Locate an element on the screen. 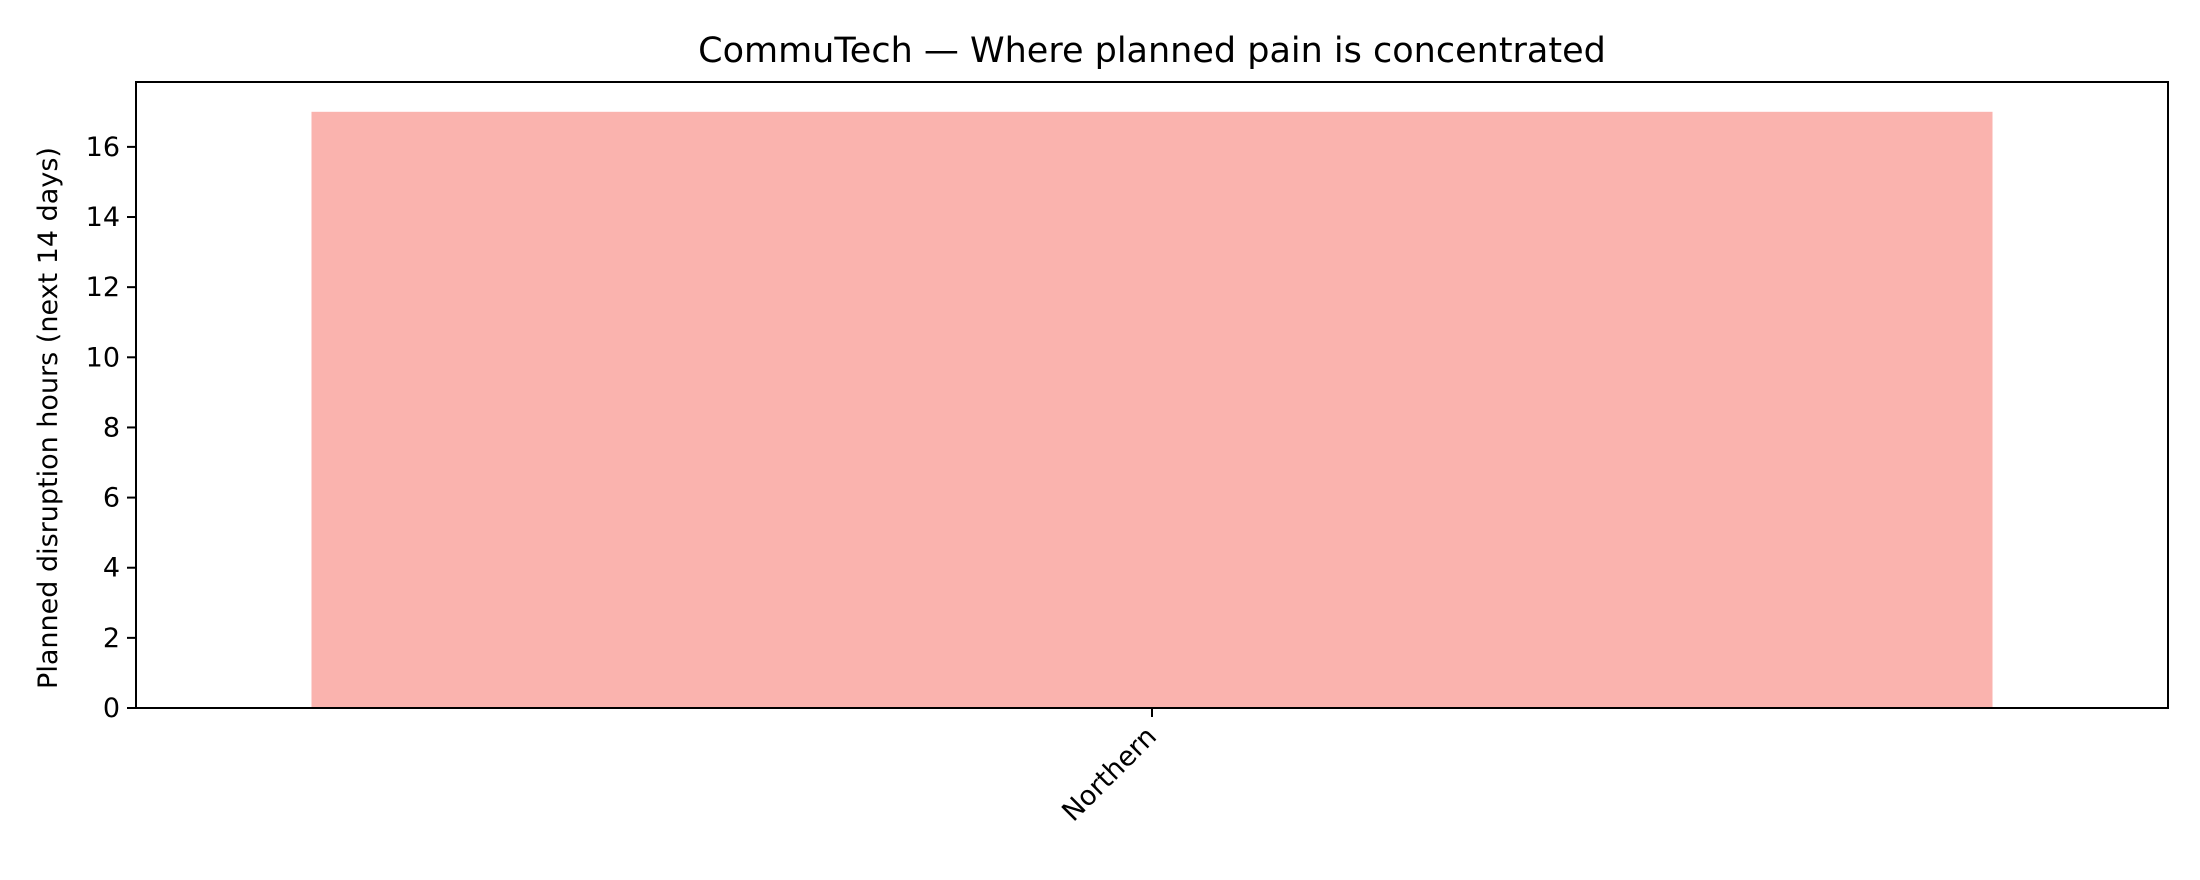  y-tick-label: 14 is located at coordinates (103, 217).